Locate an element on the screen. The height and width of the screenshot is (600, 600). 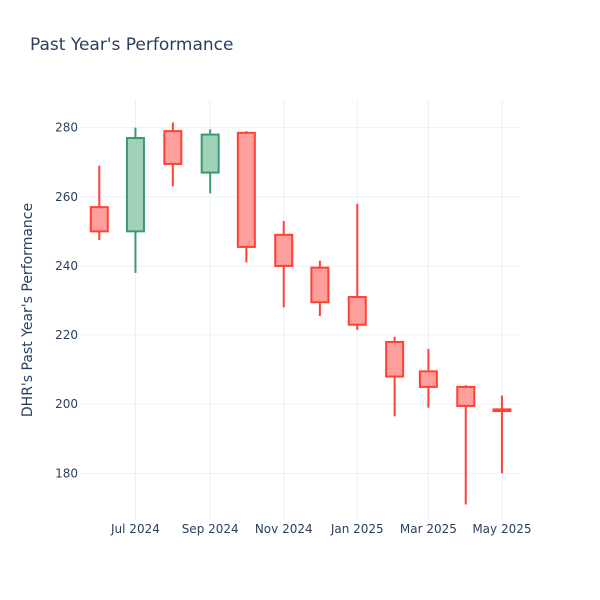
y-axis-title: DHR's Past Year's Performance is located at coordinates (28, 310).